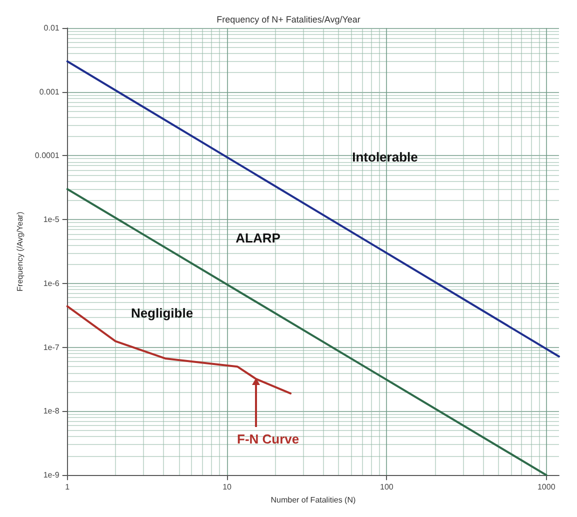 This screenshot has height=517, width=577. Describe the element at coordinates (546, 487) in the screenshot. I see `x-tick-label: 1000` at that location.